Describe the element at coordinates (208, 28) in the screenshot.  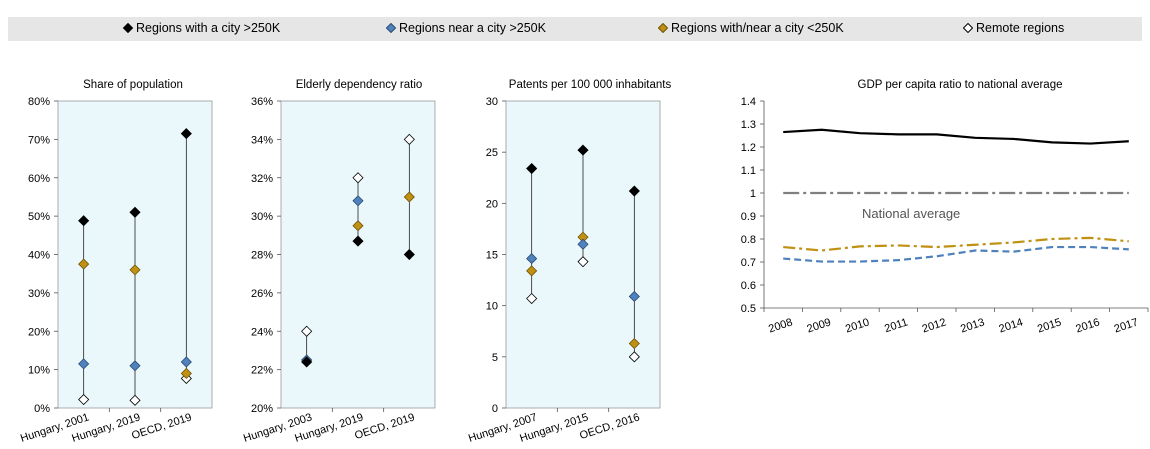
I see `legend-label: Regions with a city >250K` at that location.